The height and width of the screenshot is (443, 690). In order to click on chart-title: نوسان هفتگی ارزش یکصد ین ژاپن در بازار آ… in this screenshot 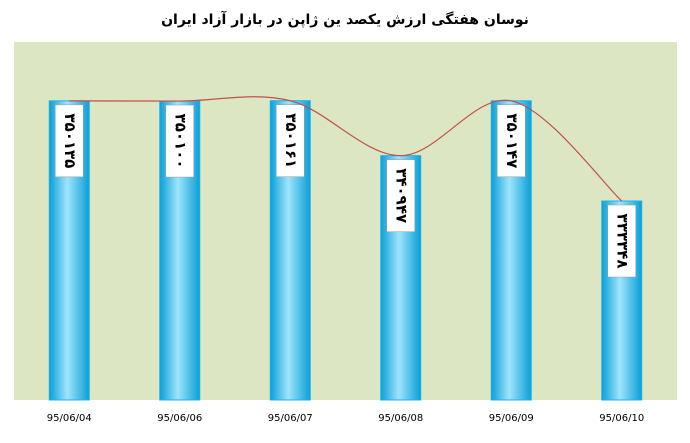, I will do `click(345, 19)`.